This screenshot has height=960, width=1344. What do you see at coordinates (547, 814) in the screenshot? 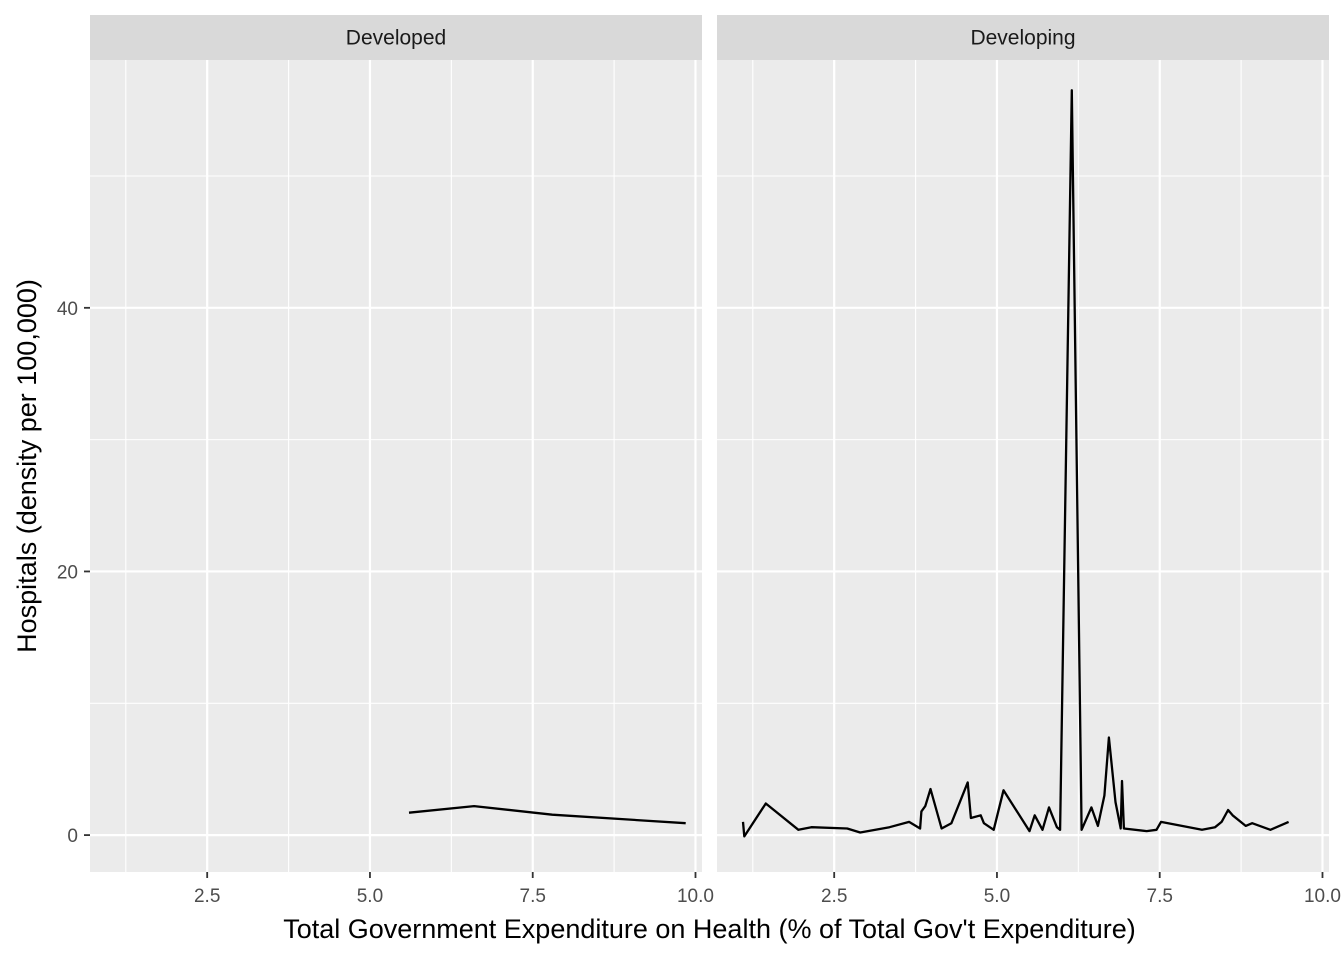
I see `series-line` at bounding box center [547, 814].